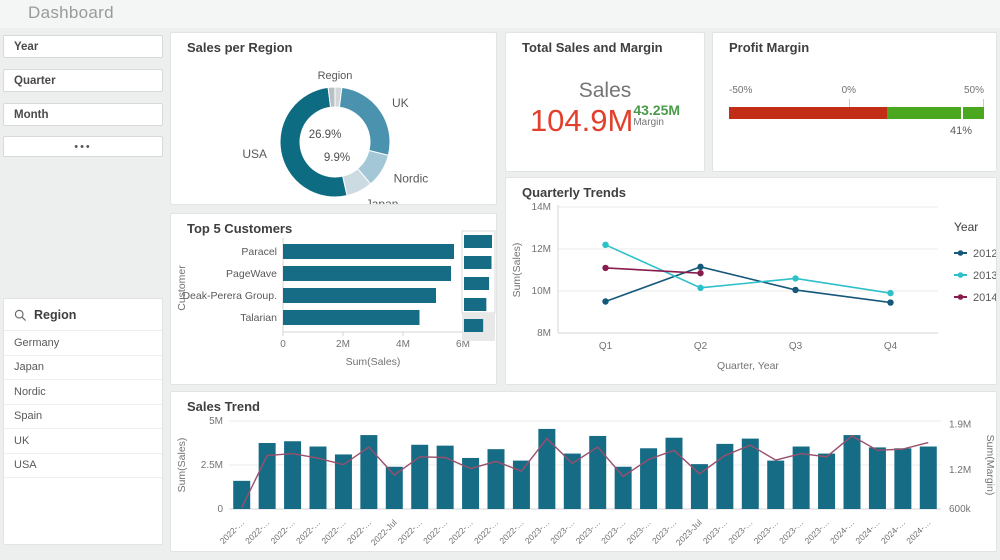 This screenshot has width=1000, height=560. What do you see at coordinates (223, 406) in the screenshot?
I see `card-sales-trend-title: Sales Trend` at bounding box center [223, 406].